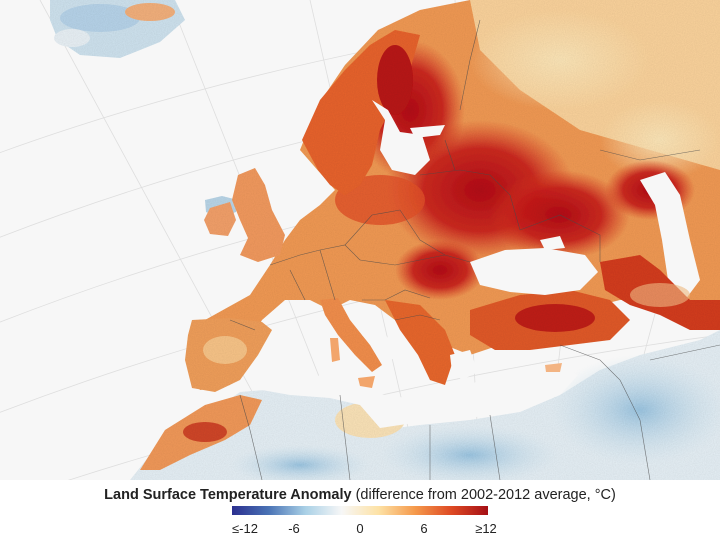 Image resolution: width=720 pixels, height=545 pixels. Describe the element at coordinates (244, 215) in the screenshot. I see `british-isles` at that location.